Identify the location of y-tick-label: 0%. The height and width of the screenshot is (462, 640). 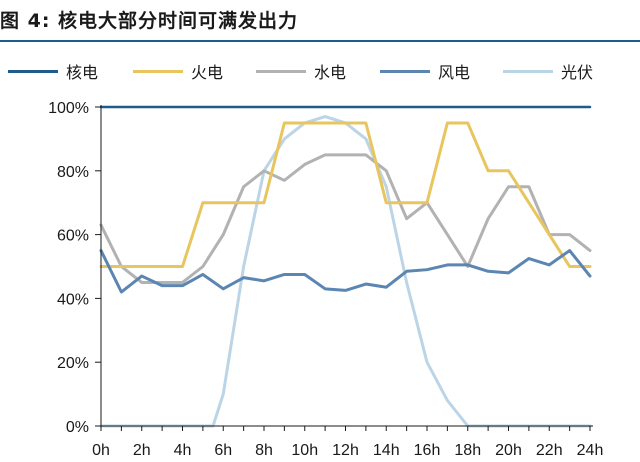
(77, 427).